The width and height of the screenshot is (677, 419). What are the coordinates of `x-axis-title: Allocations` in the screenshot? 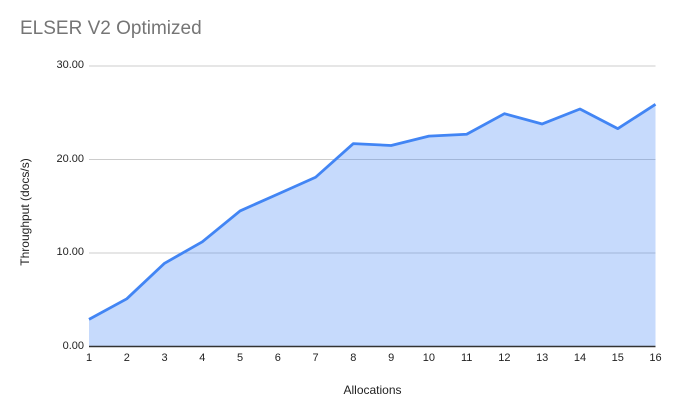 It's located at (372, 390).